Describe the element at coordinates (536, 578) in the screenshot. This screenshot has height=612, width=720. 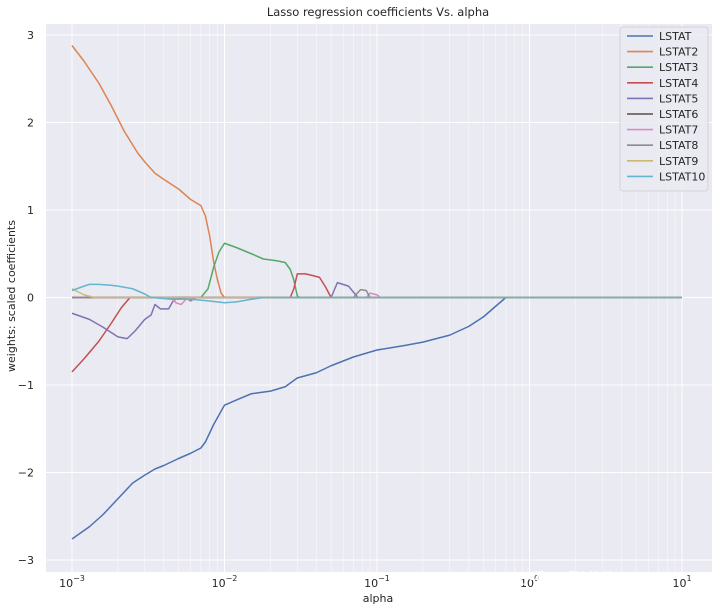
I see `x-tick-exponent: 0` at that location.